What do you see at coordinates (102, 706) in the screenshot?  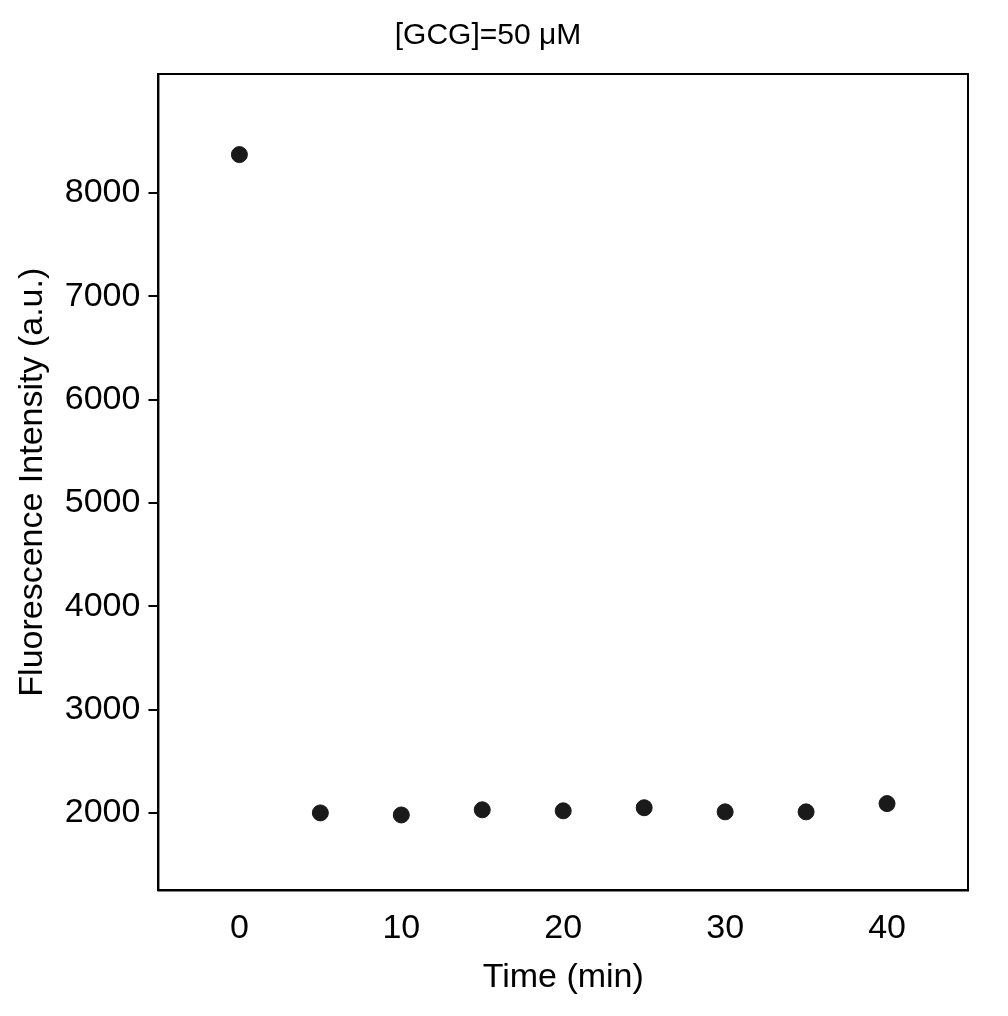 I see `y-tick-label: 3000` at bounding box center [102, 706].